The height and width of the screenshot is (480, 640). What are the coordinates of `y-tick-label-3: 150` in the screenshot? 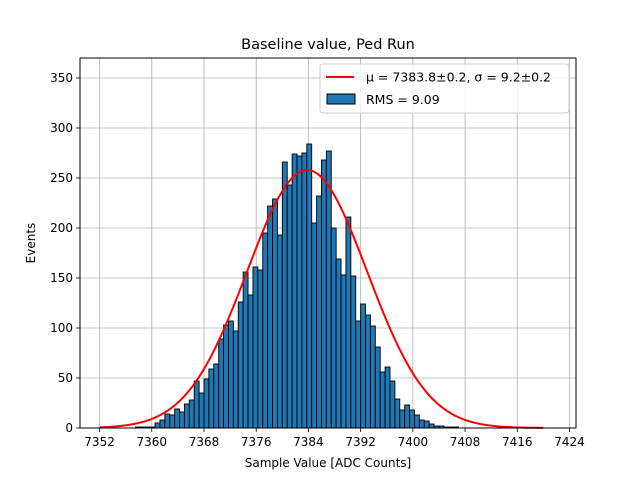 It's located at (61, 278).